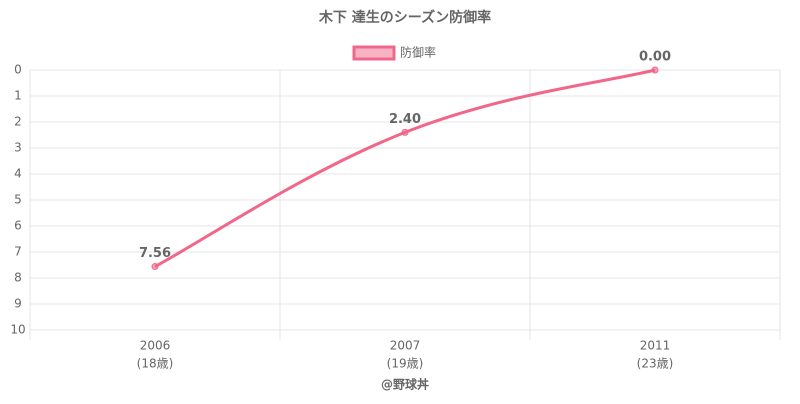 This screenshot has height=404, width=800. Describe the element at coordinates (374, 53) in the screenshot. I see `legend-swatch` at that location.